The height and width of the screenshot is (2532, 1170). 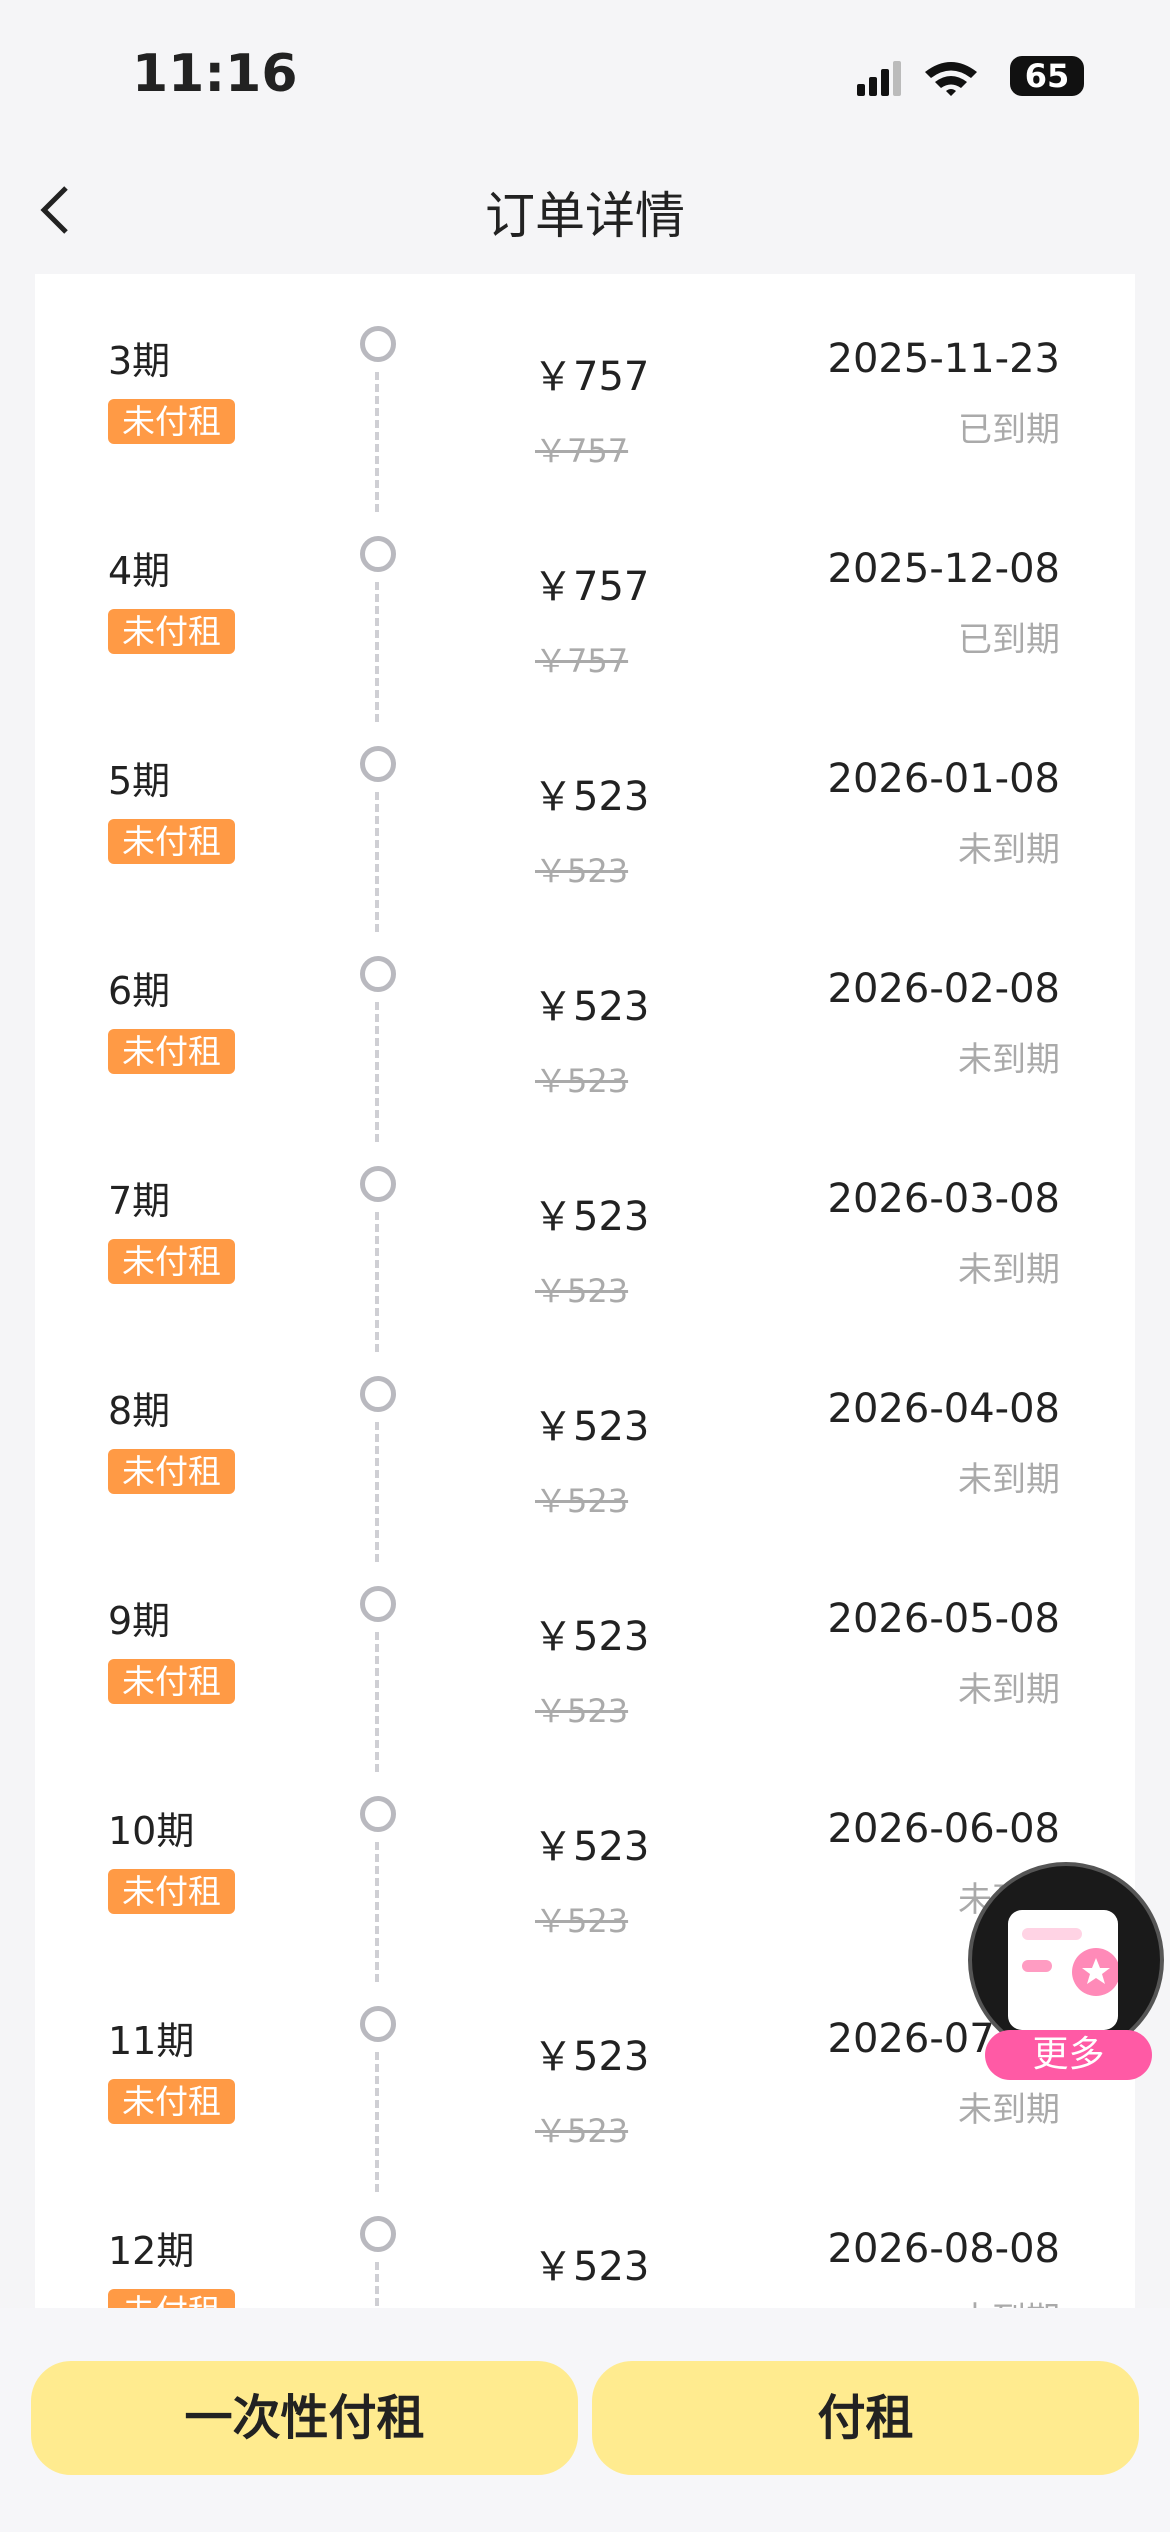 I want to click on period: 10期, so click(x=151, y=1831).